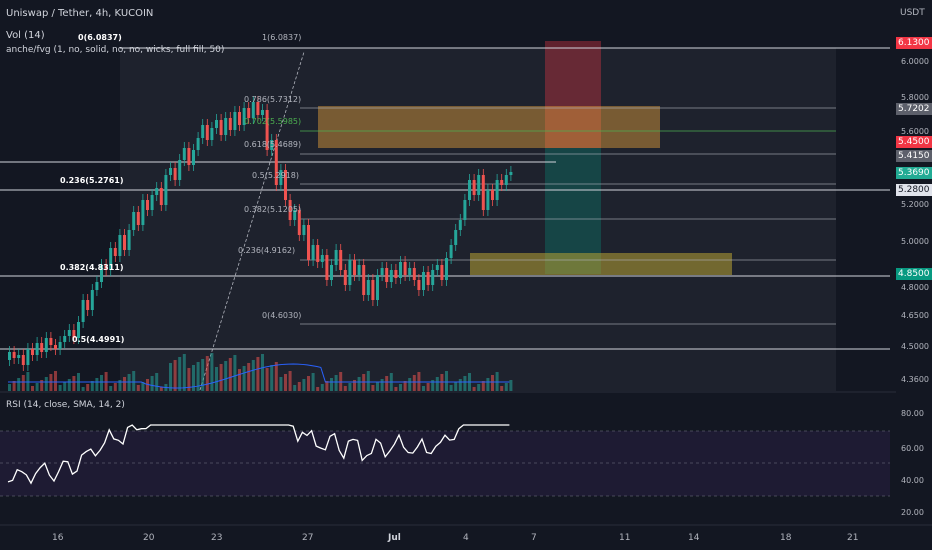 Image resolution: width=932 pixels, height=550 pixels. I want to click on chart-title: Uniswap / Tether, 4h, KUCOIN, so click(80, 13).